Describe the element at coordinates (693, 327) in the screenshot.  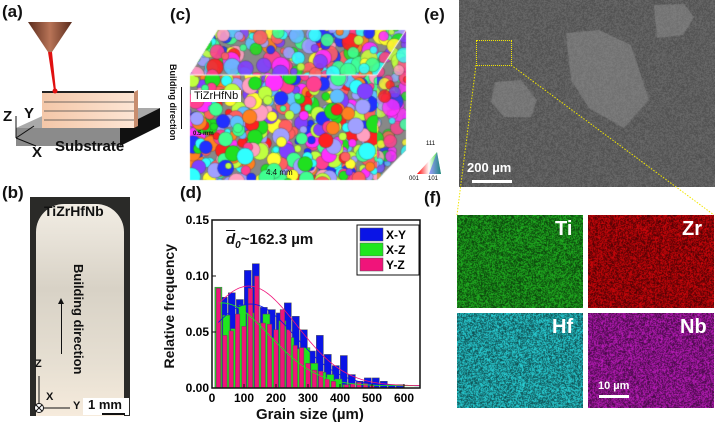
I see `eds-nb-label: Nb` at that location.